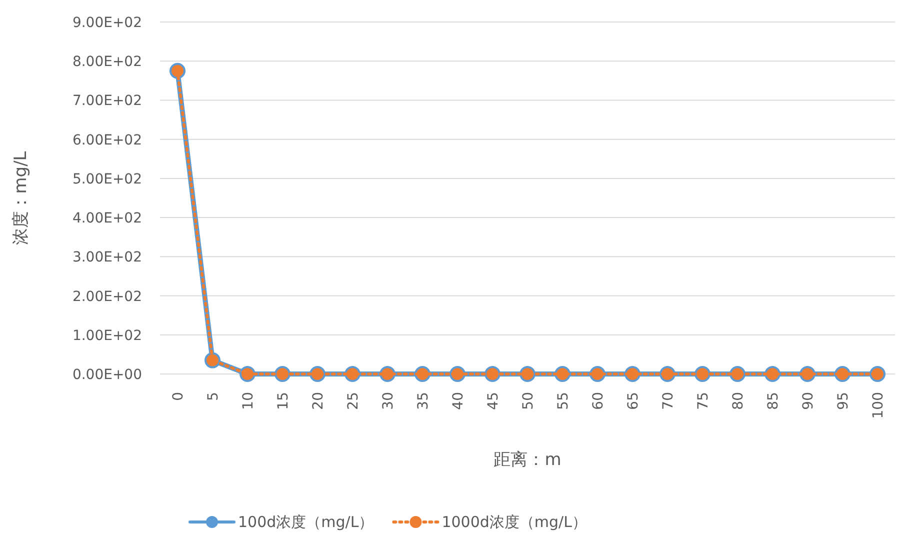 The image size is (902, 539). Describe the element at coordinates (458, 401) in the screenshot. I see `x-tick-label: 40` at that location.